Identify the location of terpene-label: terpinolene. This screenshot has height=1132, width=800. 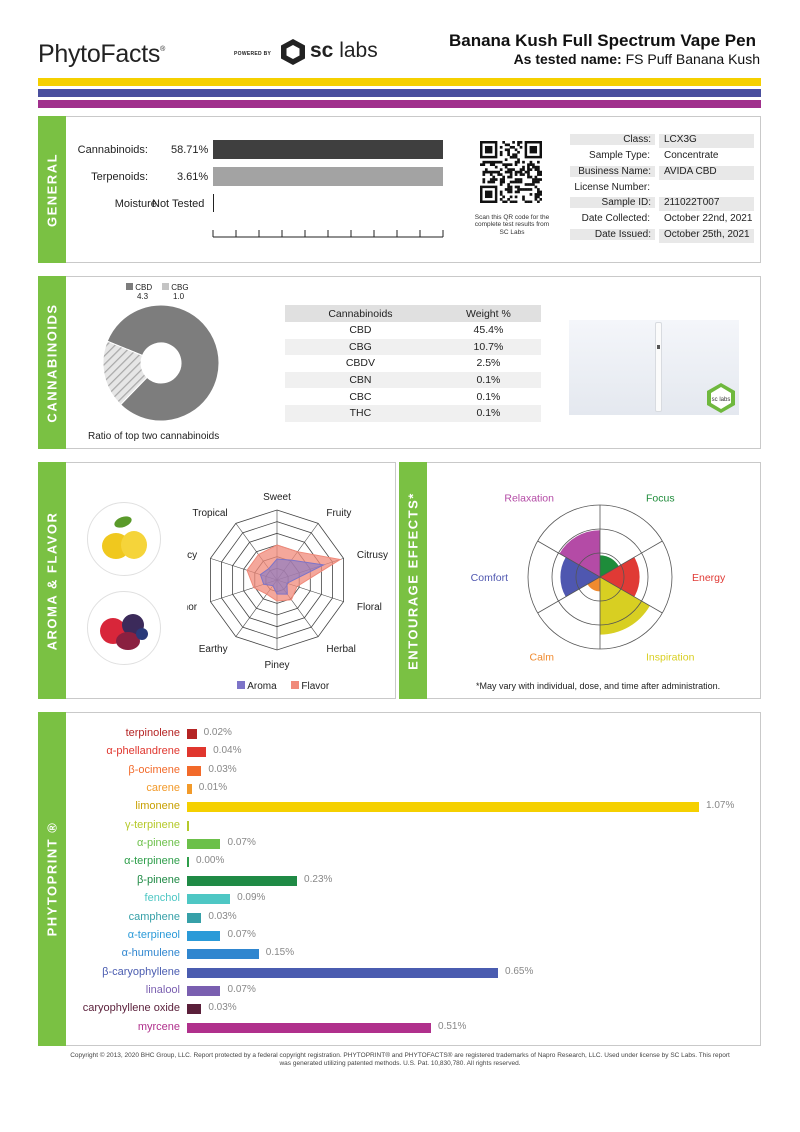
(152, 733).